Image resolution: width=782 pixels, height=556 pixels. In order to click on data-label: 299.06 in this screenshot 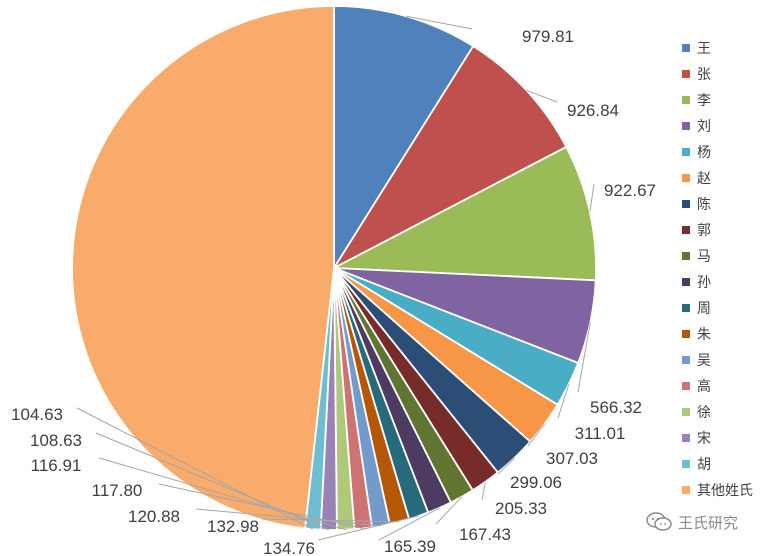, I will do `click(536, 482)`.